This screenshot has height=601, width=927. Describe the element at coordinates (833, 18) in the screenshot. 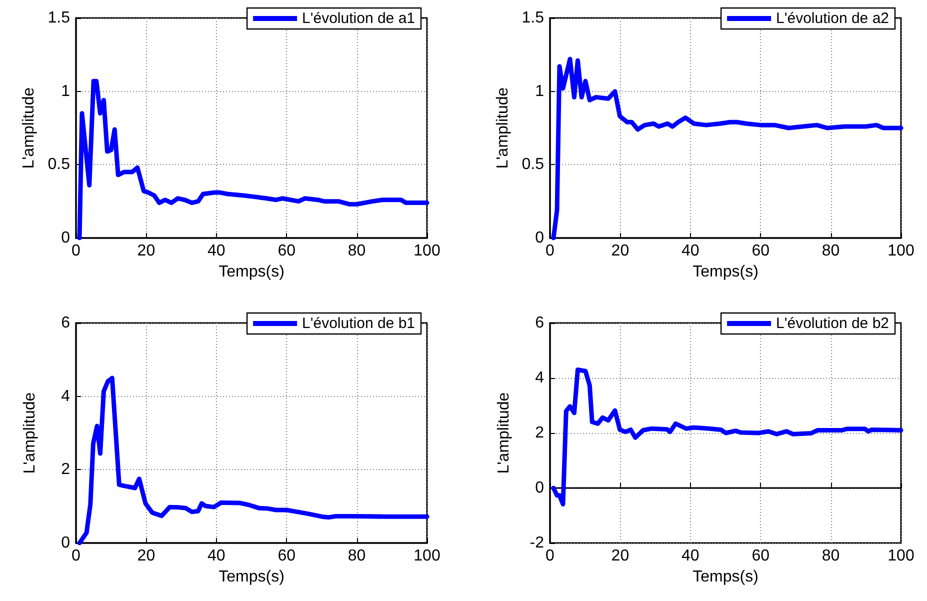

I see `legend-label: L'évolution de a2` at that location.